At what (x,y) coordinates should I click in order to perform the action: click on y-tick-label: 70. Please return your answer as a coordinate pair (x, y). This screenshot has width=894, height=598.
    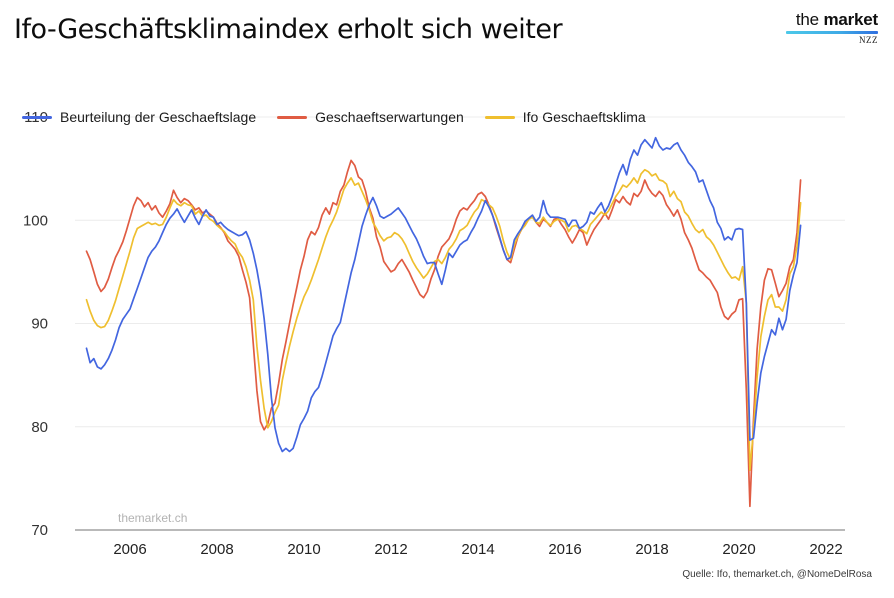
    Looking at the image, I should click on (39, 530).